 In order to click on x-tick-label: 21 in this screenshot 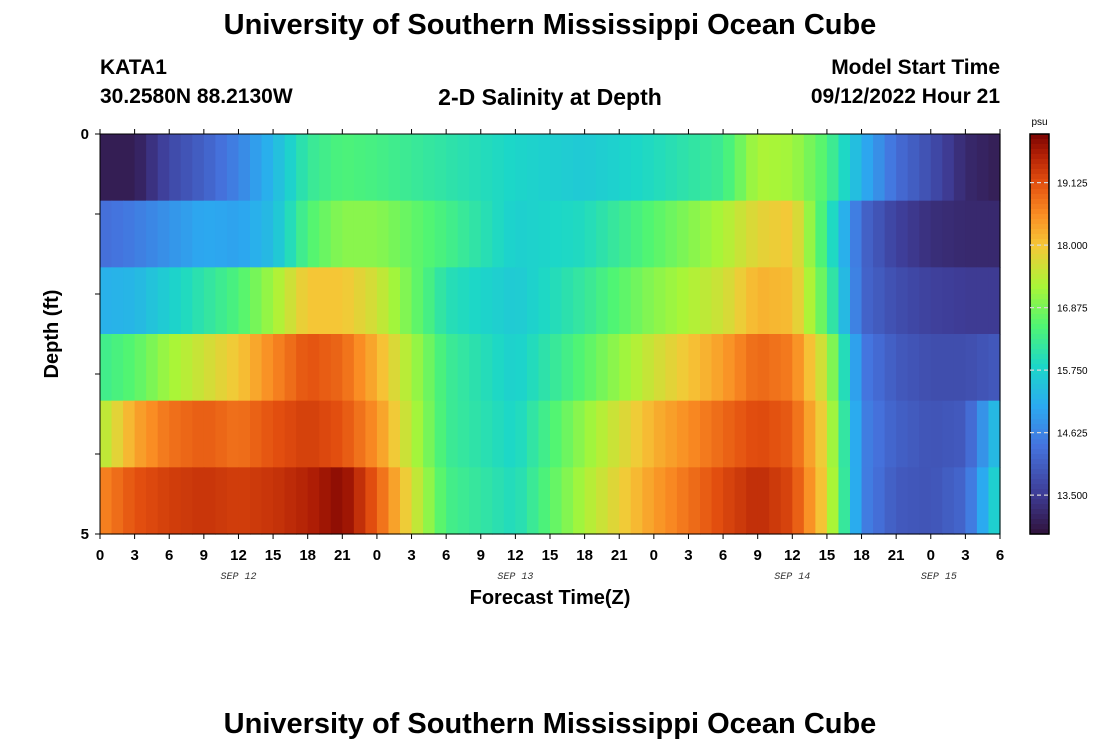, I will do `click(342, 555)`.